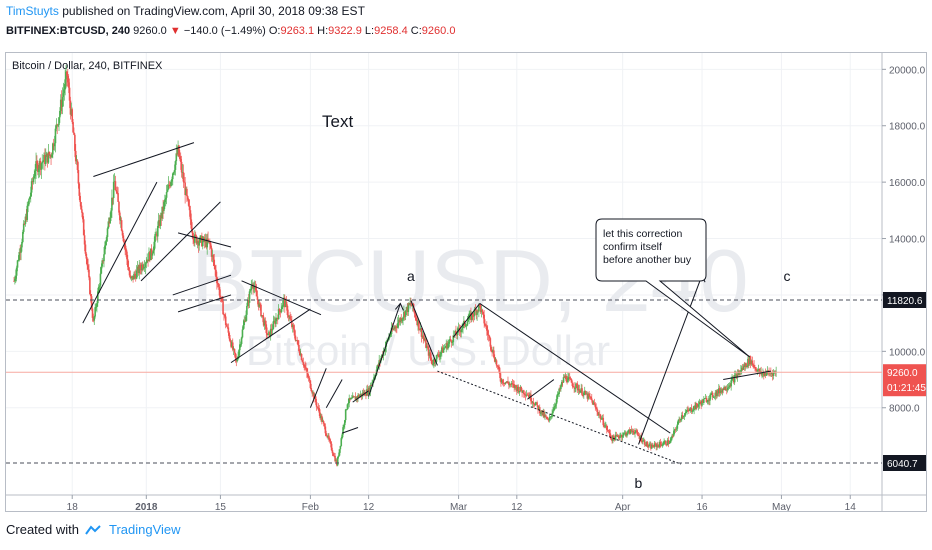  Describe the element at coordinates (73, 506) in the screenshot. I see `x-tick-label: 18` at that location.